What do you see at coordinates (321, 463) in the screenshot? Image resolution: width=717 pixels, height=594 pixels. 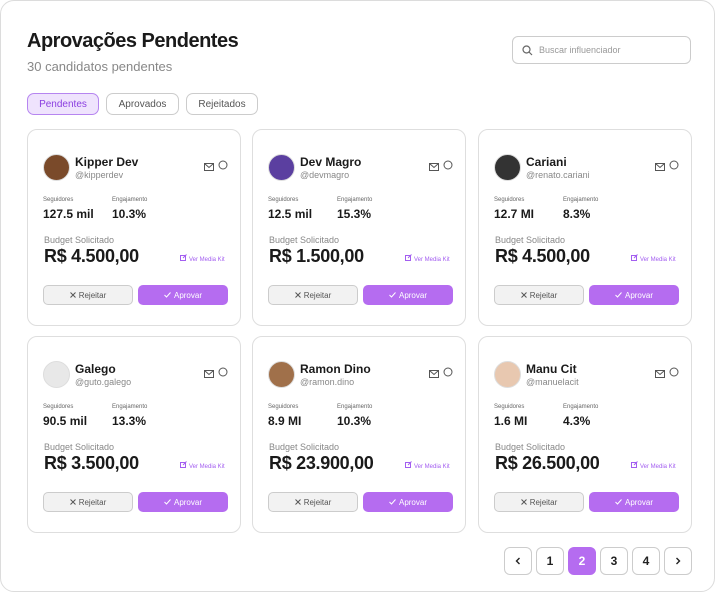 I see `budget: R$ 23.900,00` at bounding box center [321, 463].